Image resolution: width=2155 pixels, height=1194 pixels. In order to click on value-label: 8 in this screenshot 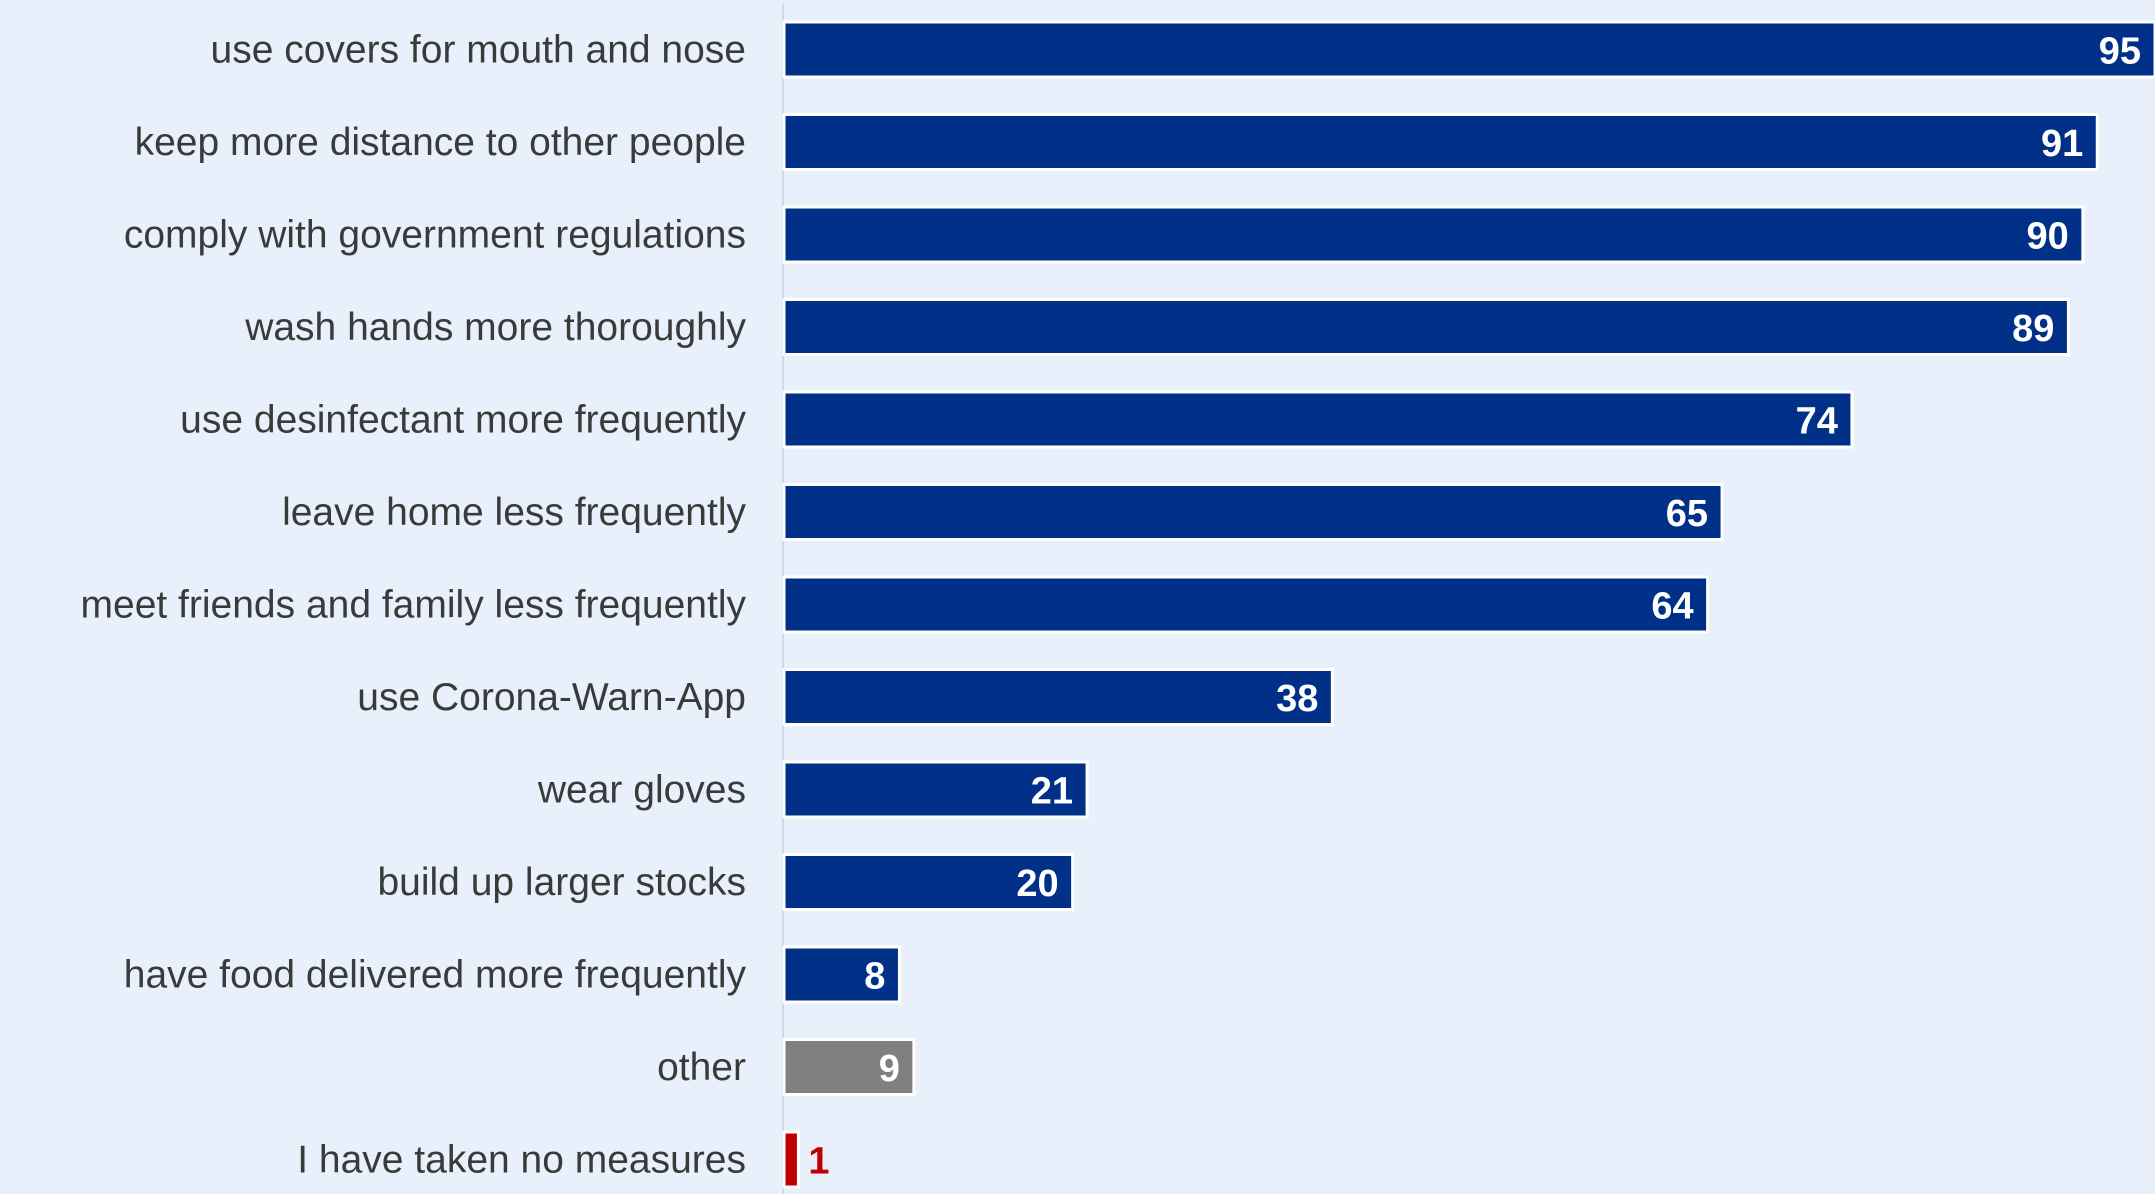, I will do `click(874, 977)`.